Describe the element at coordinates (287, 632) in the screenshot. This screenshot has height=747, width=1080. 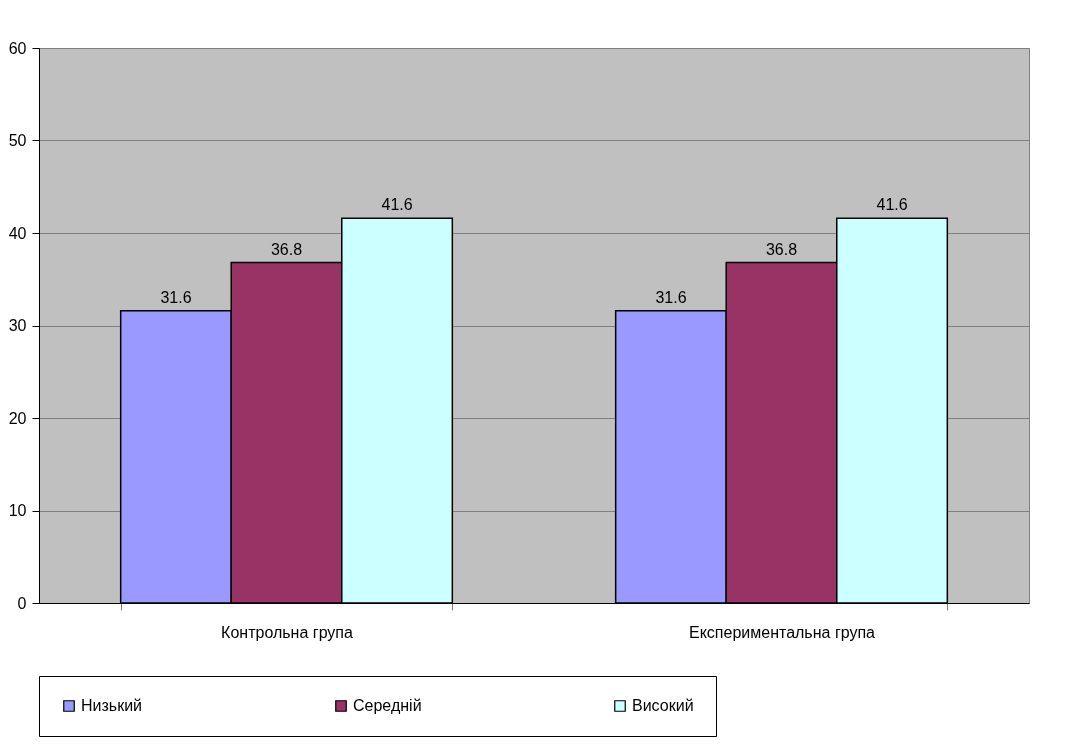
I see `x-tick-label: Контрольна група` at that location.